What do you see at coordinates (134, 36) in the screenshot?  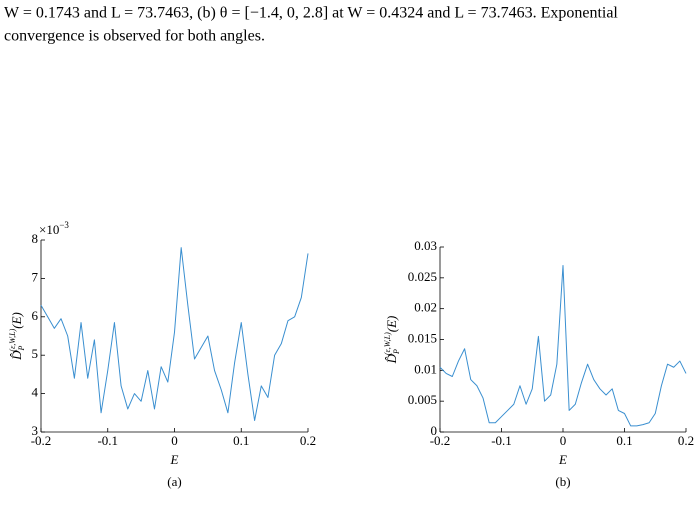 I see `body-text-line: convergence is observed for both angles.` at bounding box center [134, 36].